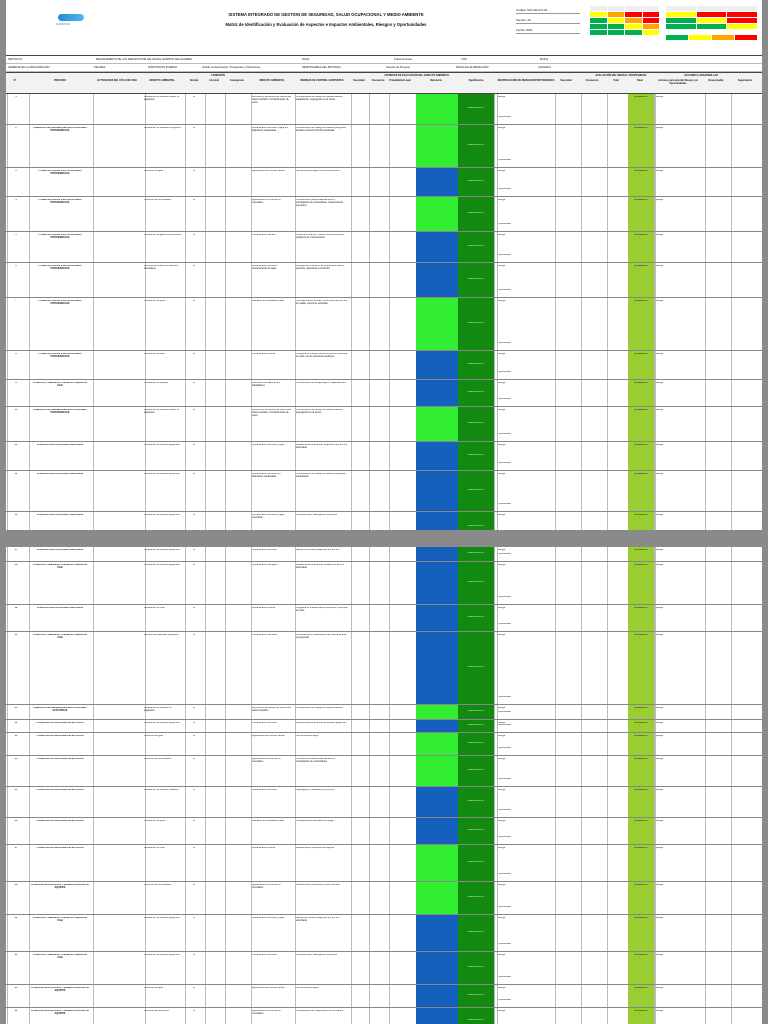  What do you see at coordinates (502, 383) in the screenshot?
I see `row-riesgo-label: Riesgo` at bounding box center [502, 383].